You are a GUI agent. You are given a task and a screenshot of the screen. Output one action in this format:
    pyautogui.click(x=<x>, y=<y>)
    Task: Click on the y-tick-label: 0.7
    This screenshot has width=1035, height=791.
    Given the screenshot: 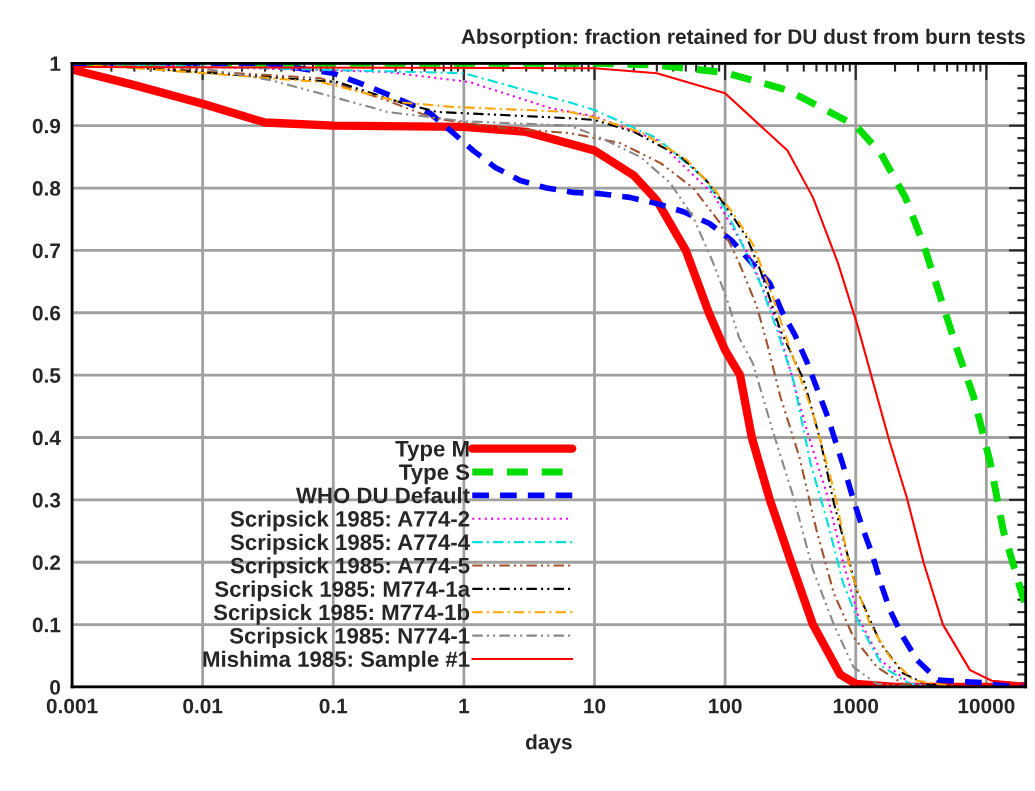 What is the action you would take?
    pyautogui.click(x=46, y=251)
    